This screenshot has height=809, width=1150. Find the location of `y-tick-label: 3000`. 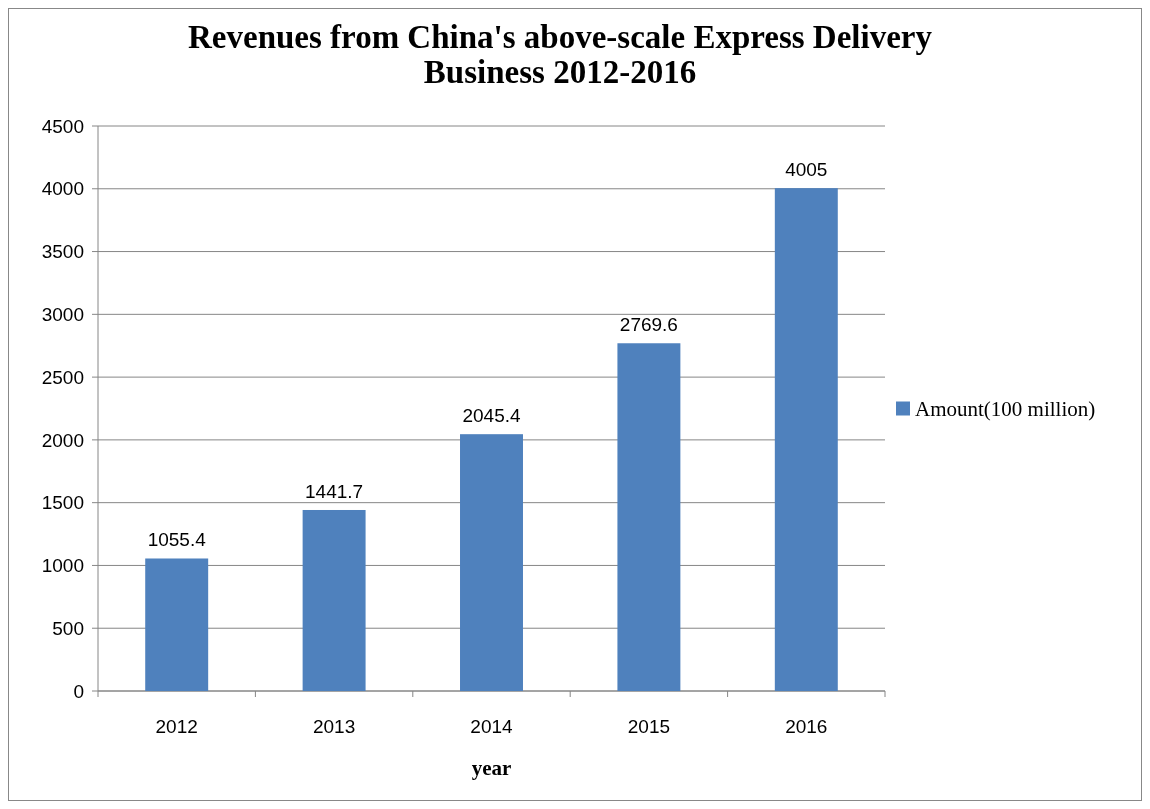

y-tick-label: 3000 is located at coordinates (62, 314).